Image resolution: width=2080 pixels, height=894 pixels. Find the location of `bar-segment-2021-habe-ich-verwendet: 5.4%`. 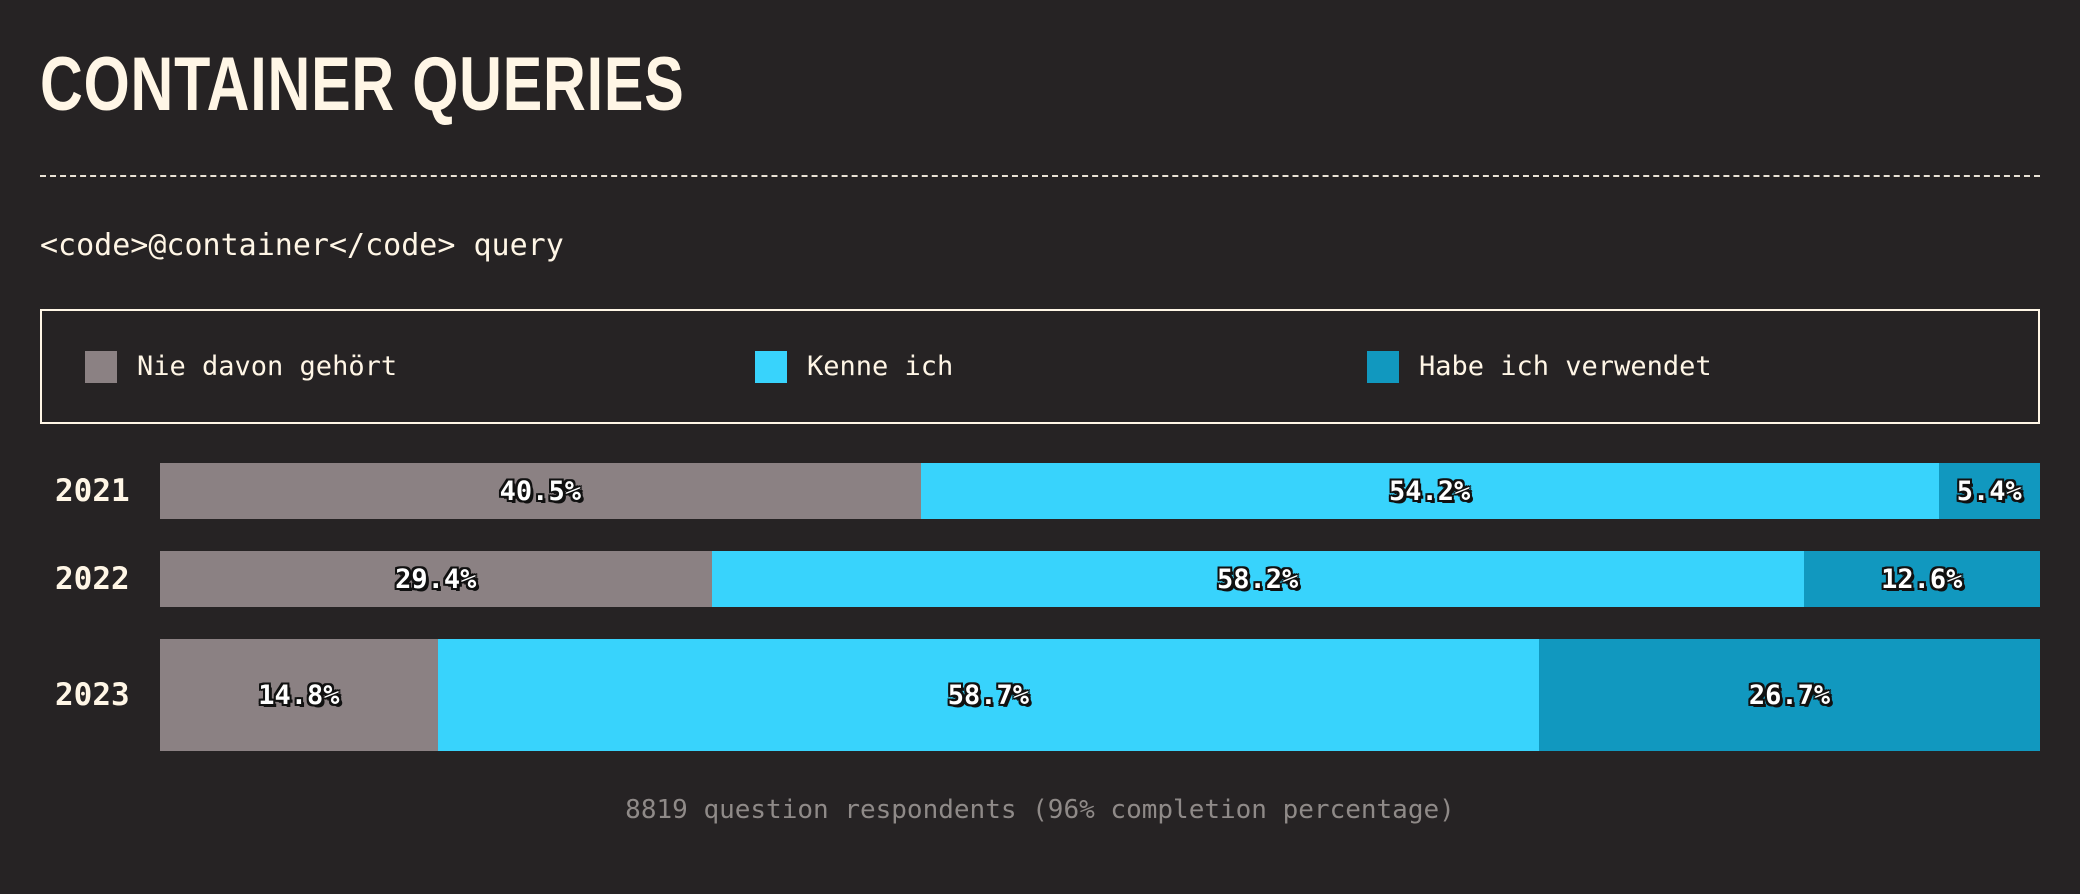

bar-segment-2021-habe-ich-verwendet: 5.4% is located at coordinates (1989, 491).